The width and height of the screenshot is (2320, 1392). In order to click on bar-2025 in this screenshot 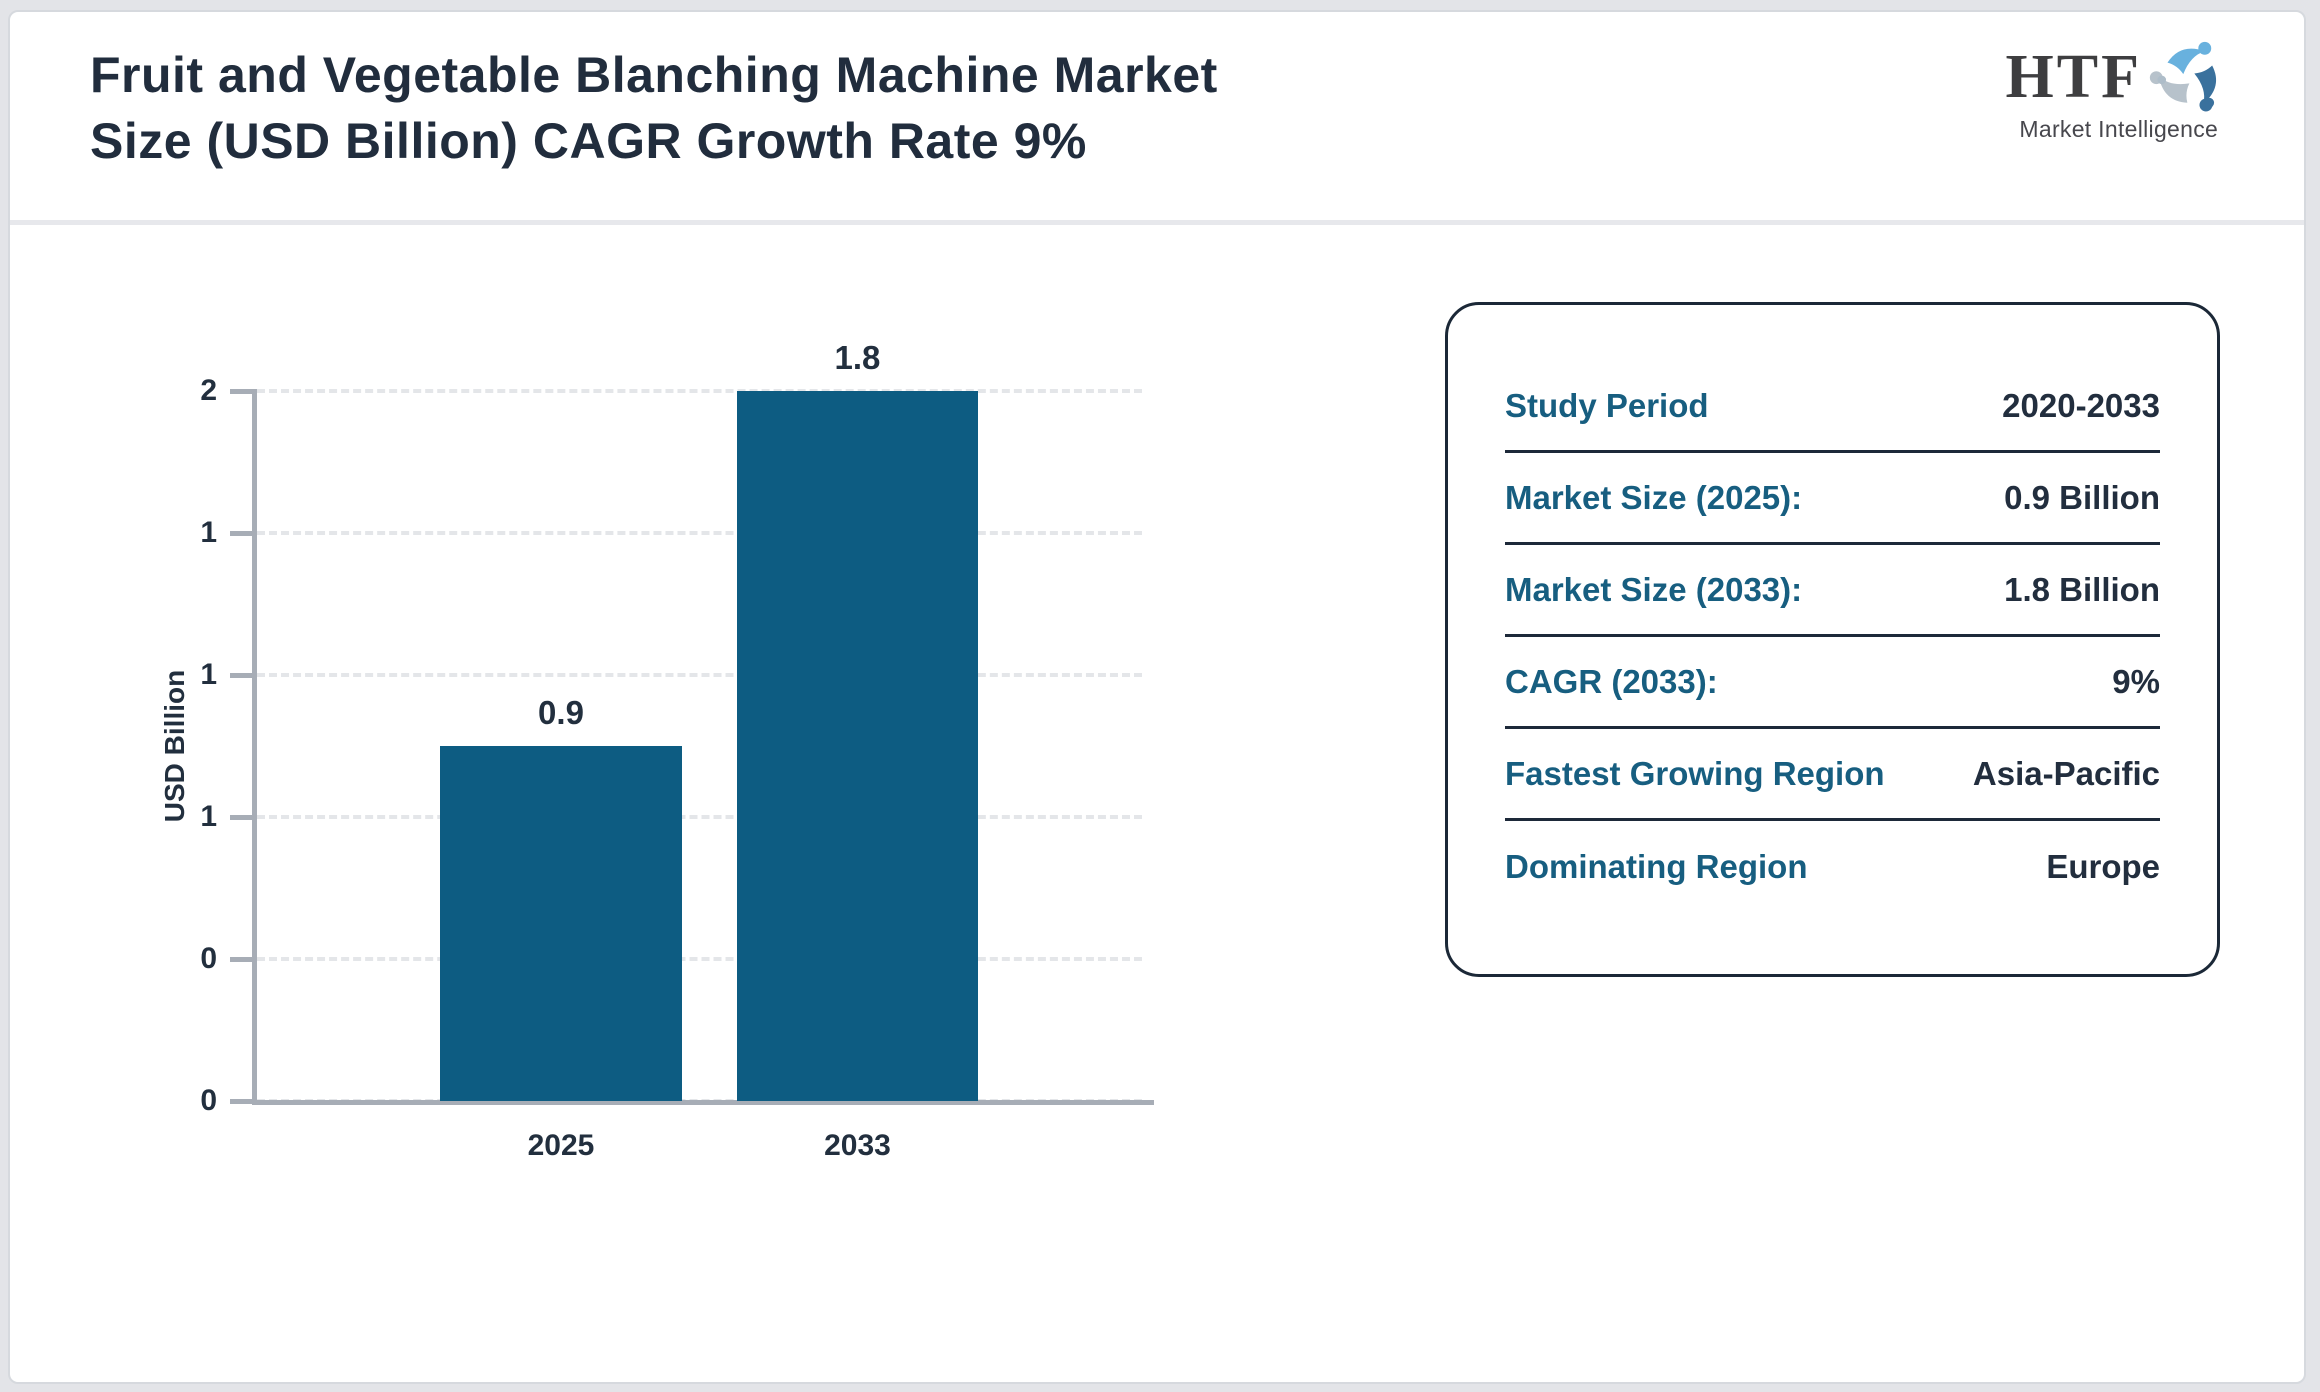, I will do `click(561, 923)`.